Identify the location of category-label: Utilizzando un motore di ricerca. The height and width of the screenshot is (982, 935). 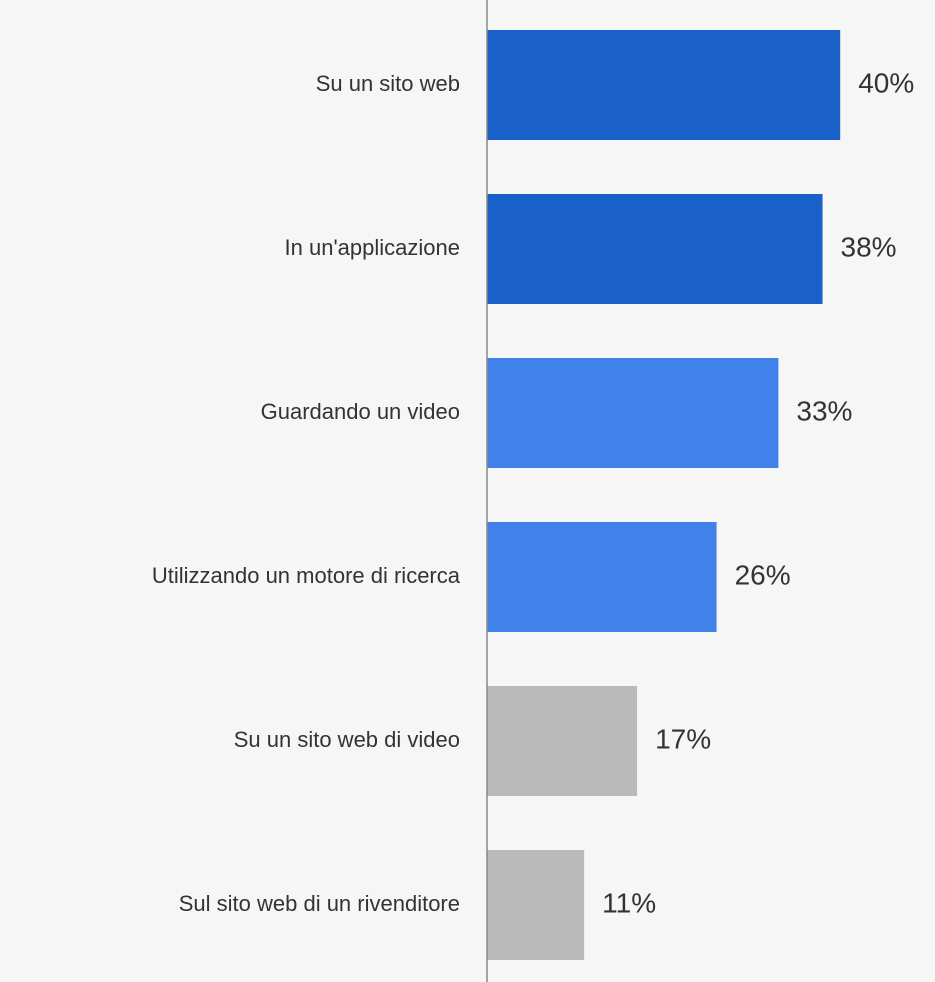
(306, 575).